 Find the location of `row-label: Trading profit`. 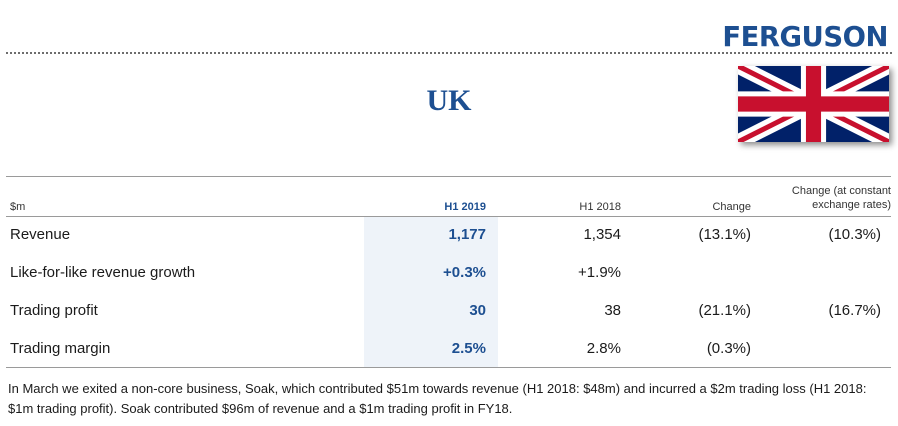

row-label: Trading profit is located at coordinates (54, 310).